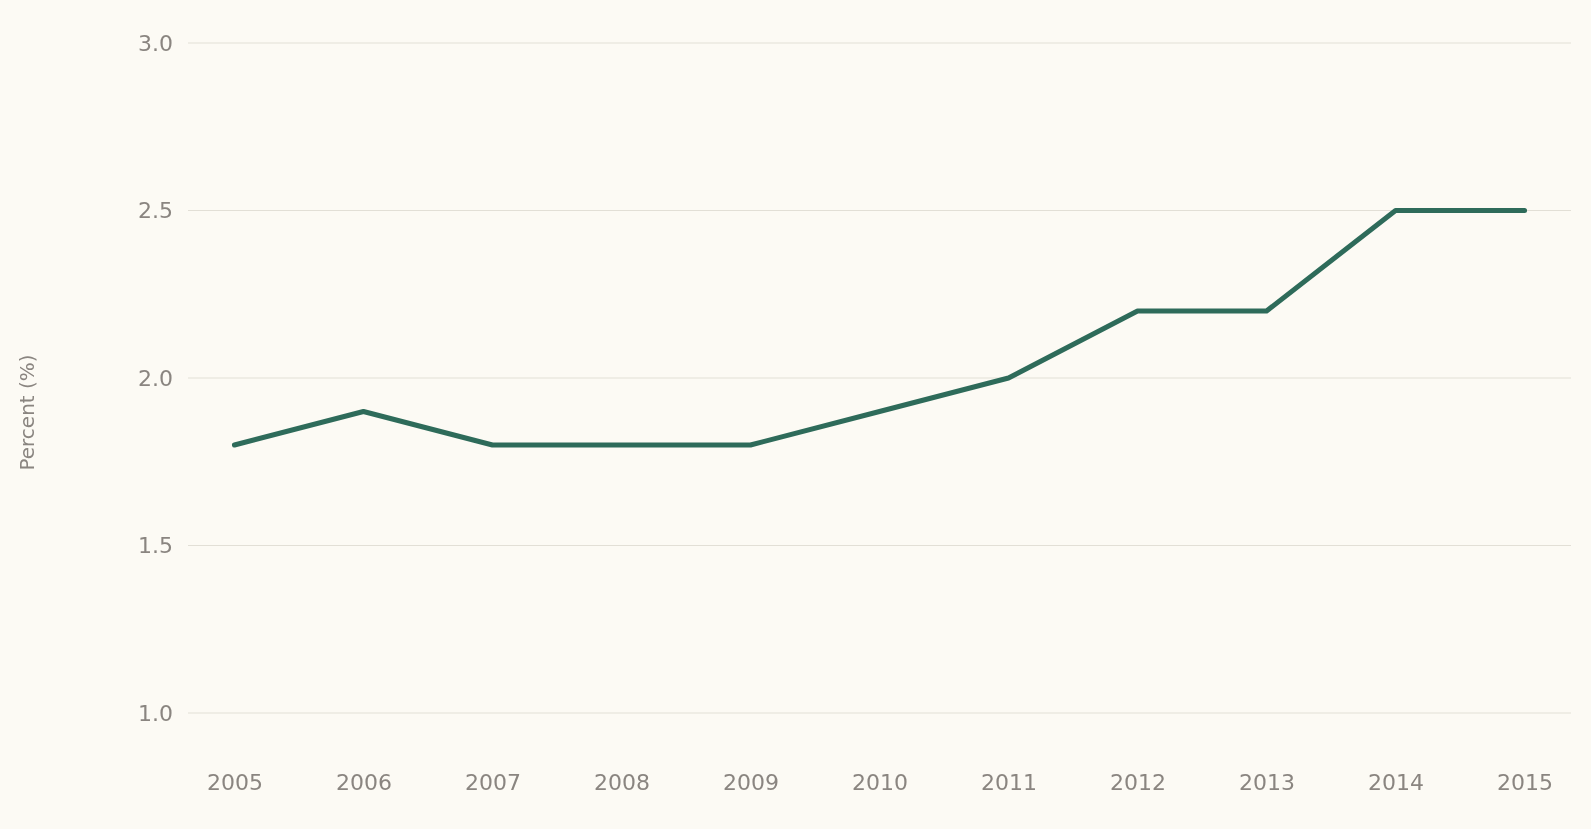 This screenshot has width=1591, height=829. What do you see at coordinates (1525, 783) in the screenshot?
I see `x-tick-label: 2015` at bounding box center [1525, 783].